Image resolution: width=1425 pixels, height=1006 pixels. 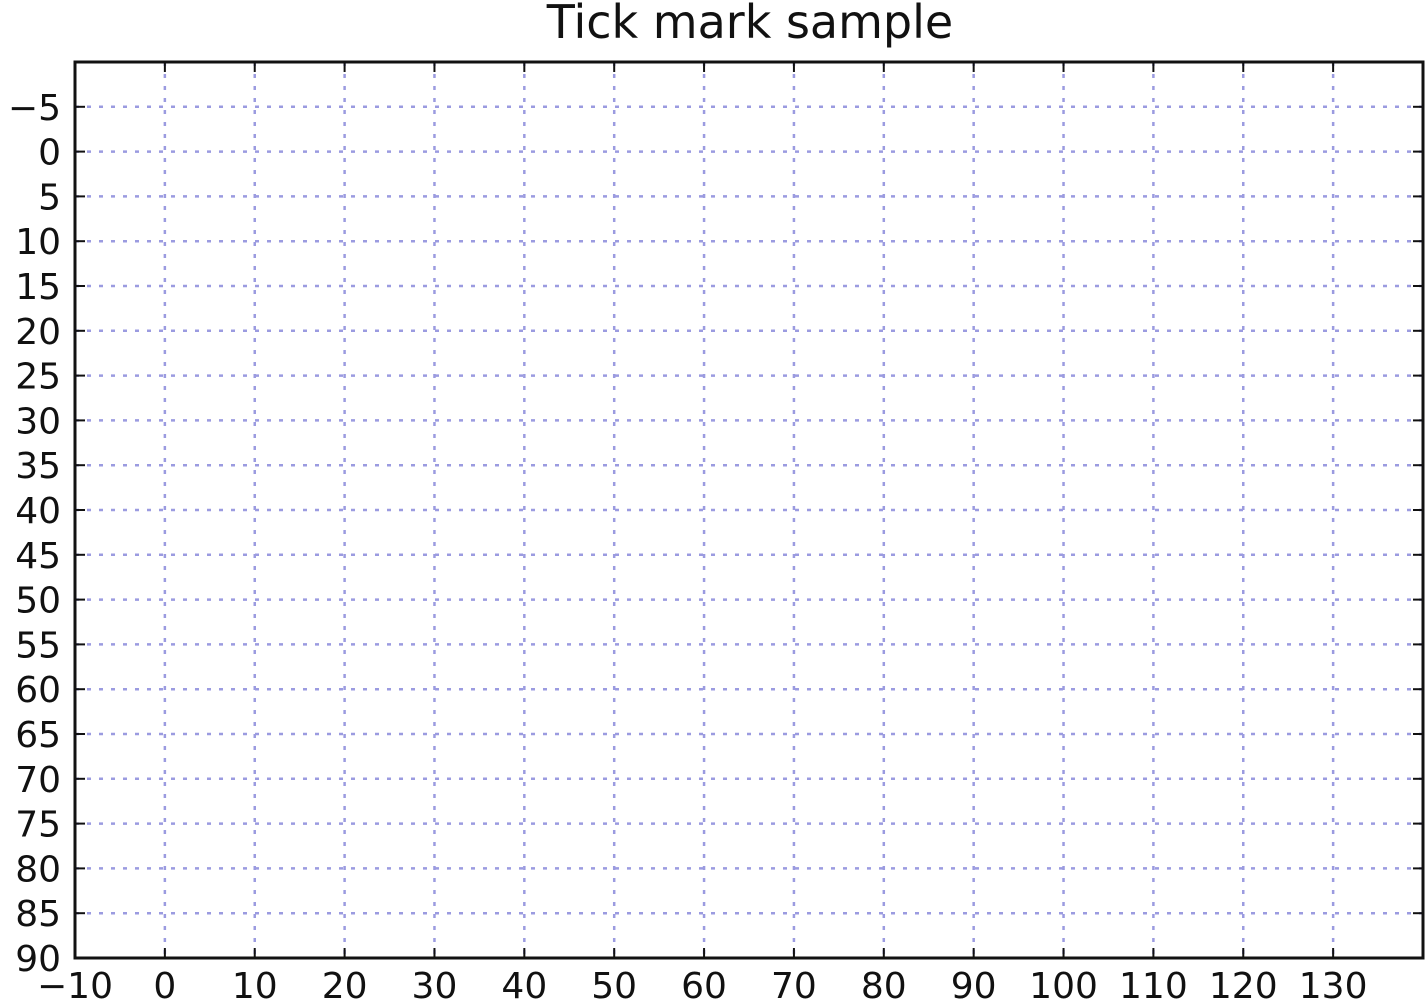 I want to click on y-tick-label: 0, so click(x=49, y=153).